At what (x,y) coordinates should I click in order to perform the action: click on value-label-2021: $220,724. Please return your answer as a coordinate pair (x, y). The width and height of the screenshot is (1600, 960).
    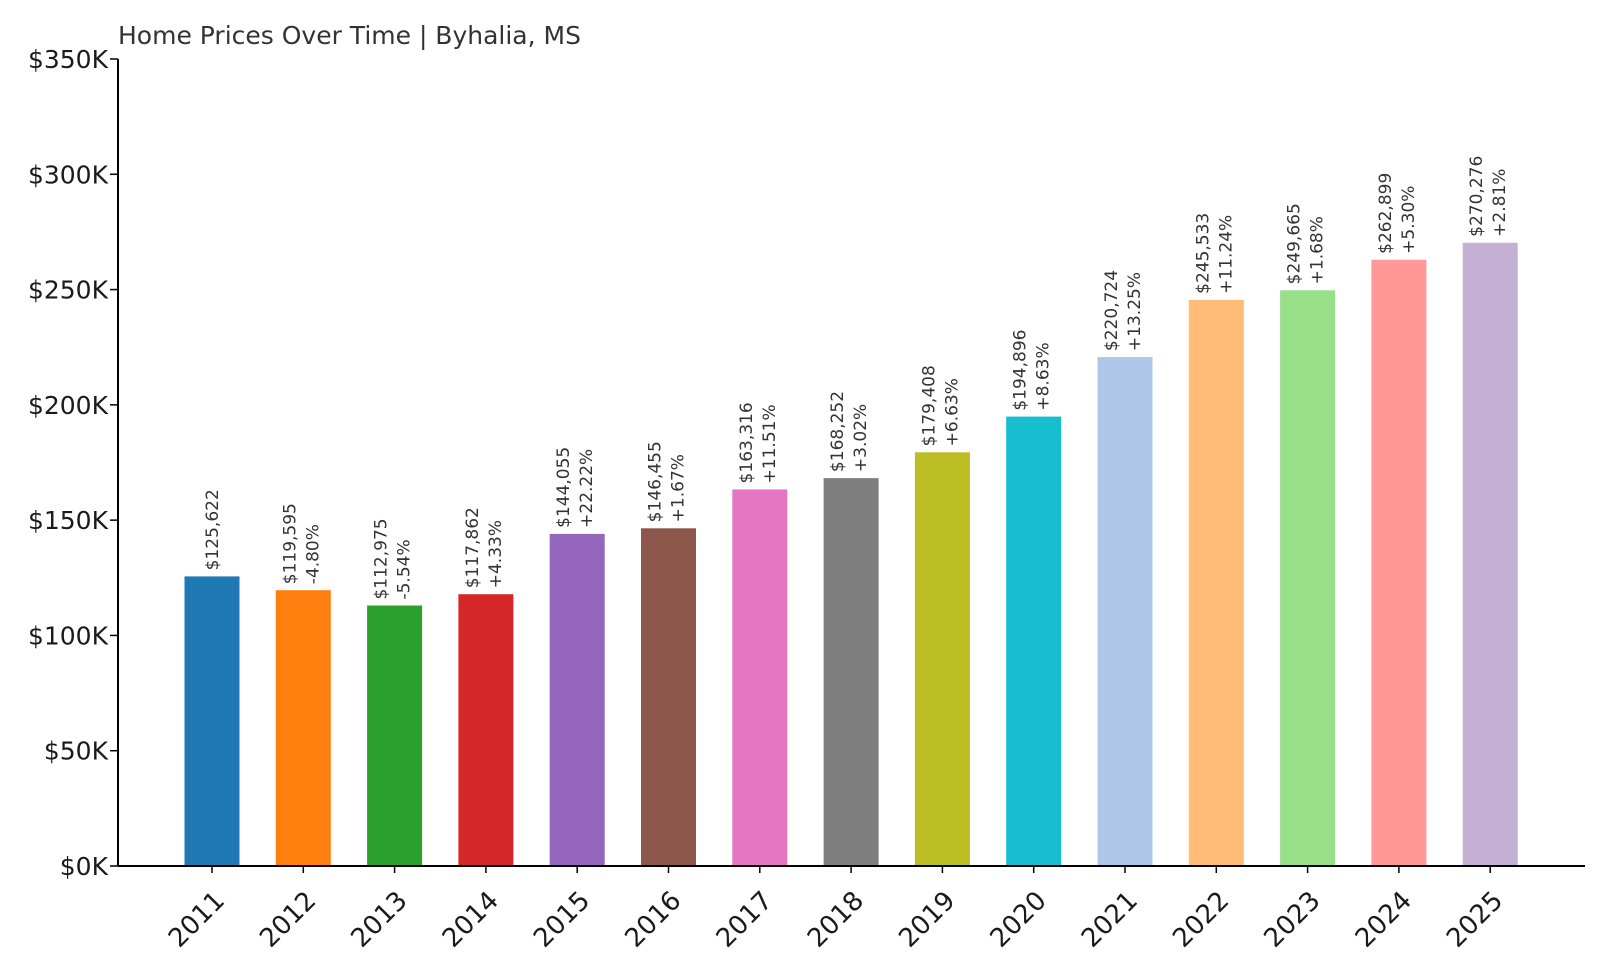
    Looking at the image, I should click on (1112, 310).